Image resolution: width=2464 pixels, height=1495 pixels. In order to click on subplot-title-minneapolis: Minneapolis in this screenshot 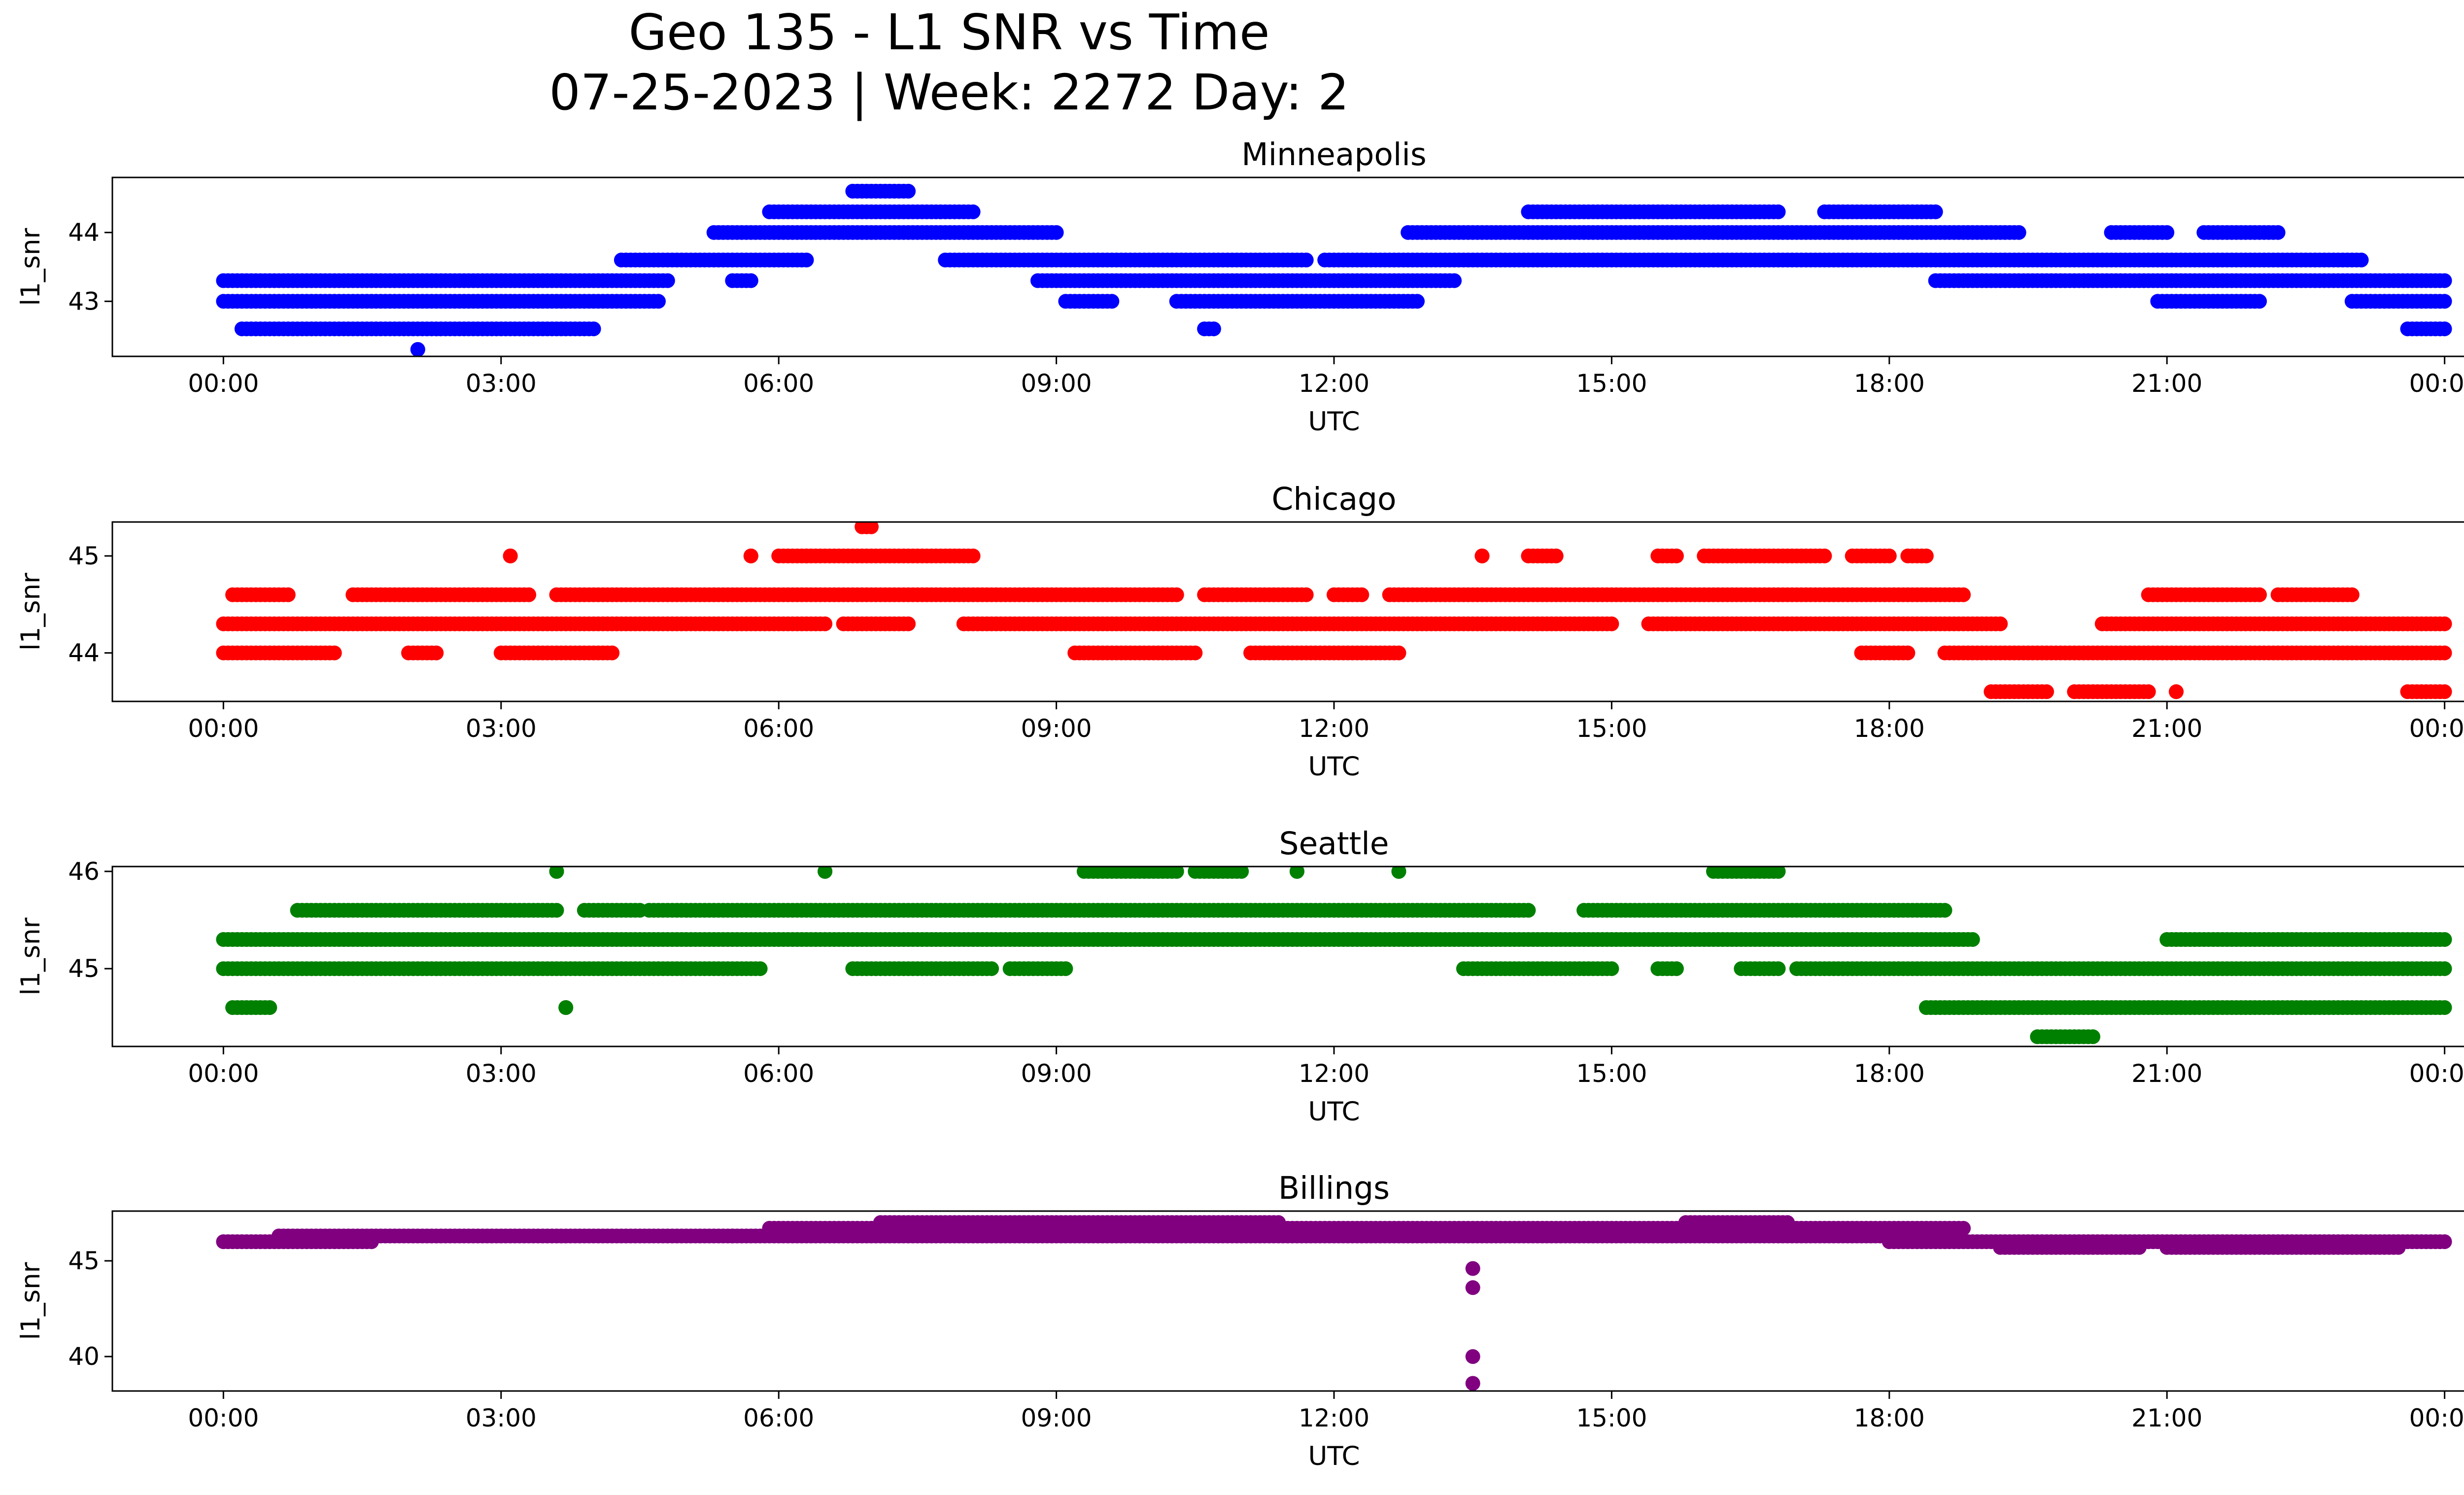, I will do `click(1333, 155)`.